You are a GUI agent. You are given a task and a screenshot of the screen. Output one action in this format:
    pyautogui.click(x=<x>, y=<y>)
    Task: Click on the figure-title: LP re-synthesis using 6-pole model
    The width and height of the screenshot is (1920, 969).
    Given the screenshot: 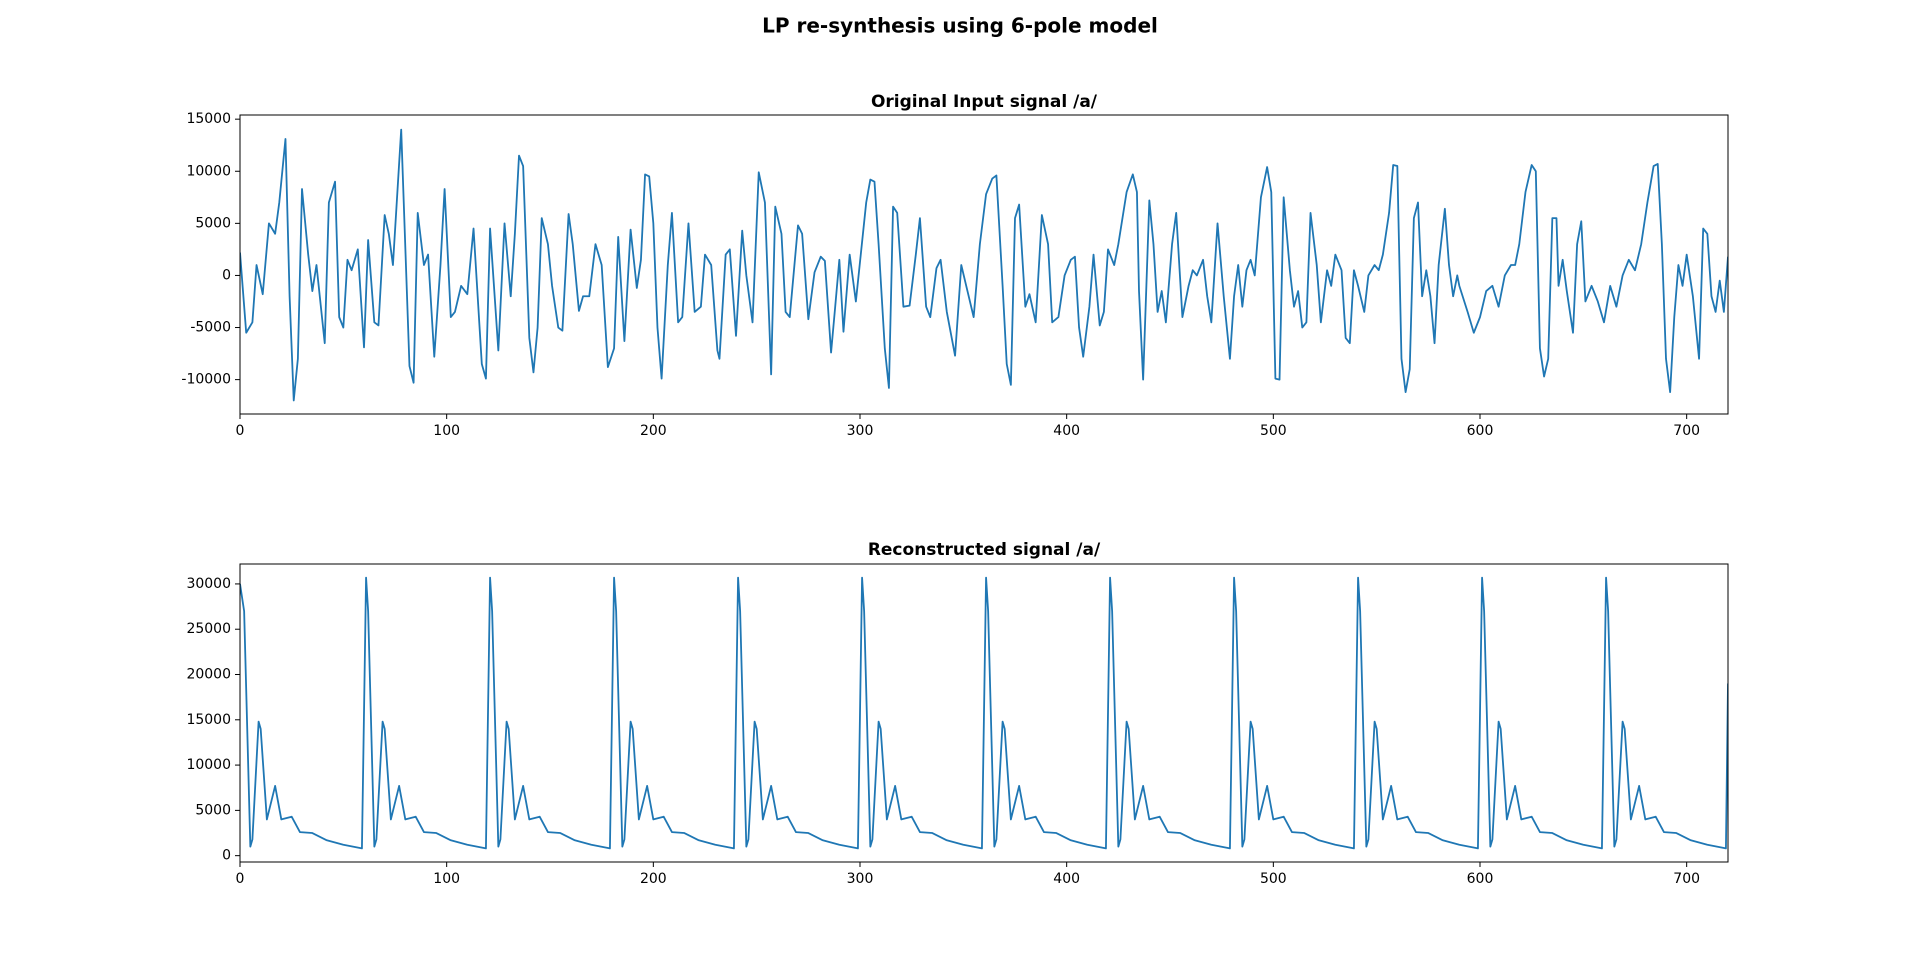 What is the action you would take?
    pyautogui.click(x=960, y=26)
    